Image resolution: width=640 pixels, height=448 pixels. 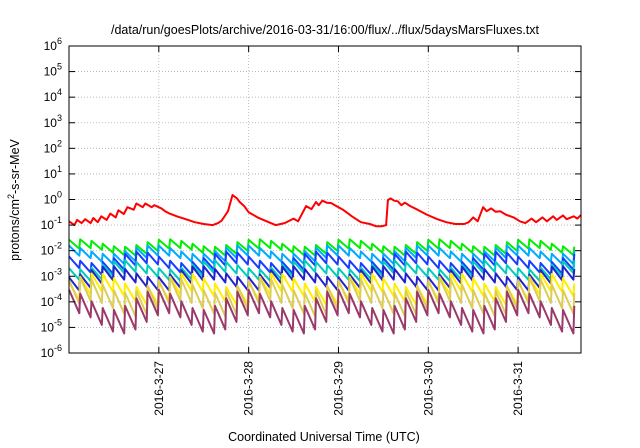 I want to click on y-tick-label: 10², so click(x=53, y=146).